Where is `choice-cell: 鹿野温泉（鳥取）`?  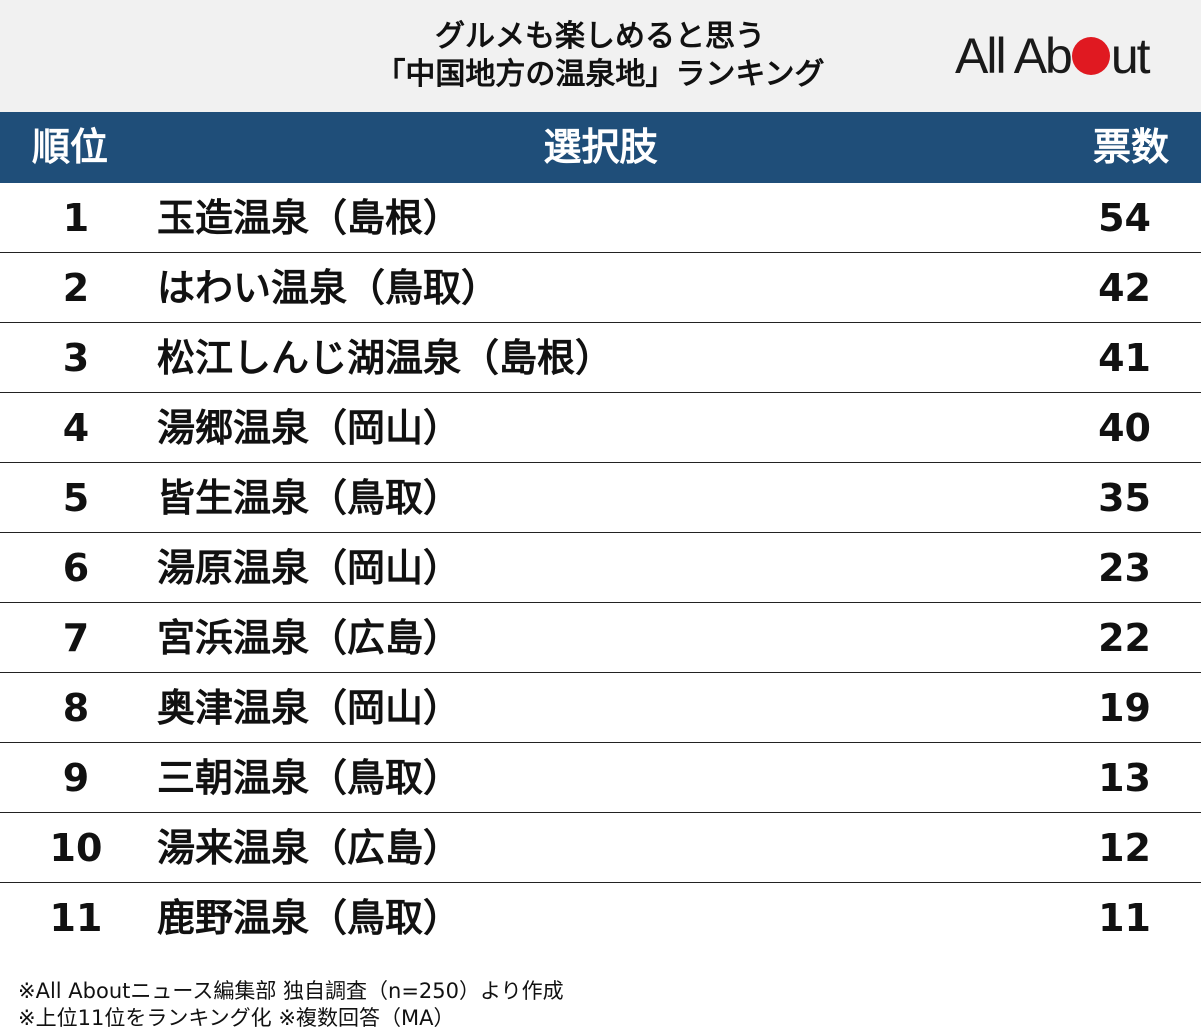
choice-cell: 鹿野温泉（鳥取） is located at coordinates (309, 918).